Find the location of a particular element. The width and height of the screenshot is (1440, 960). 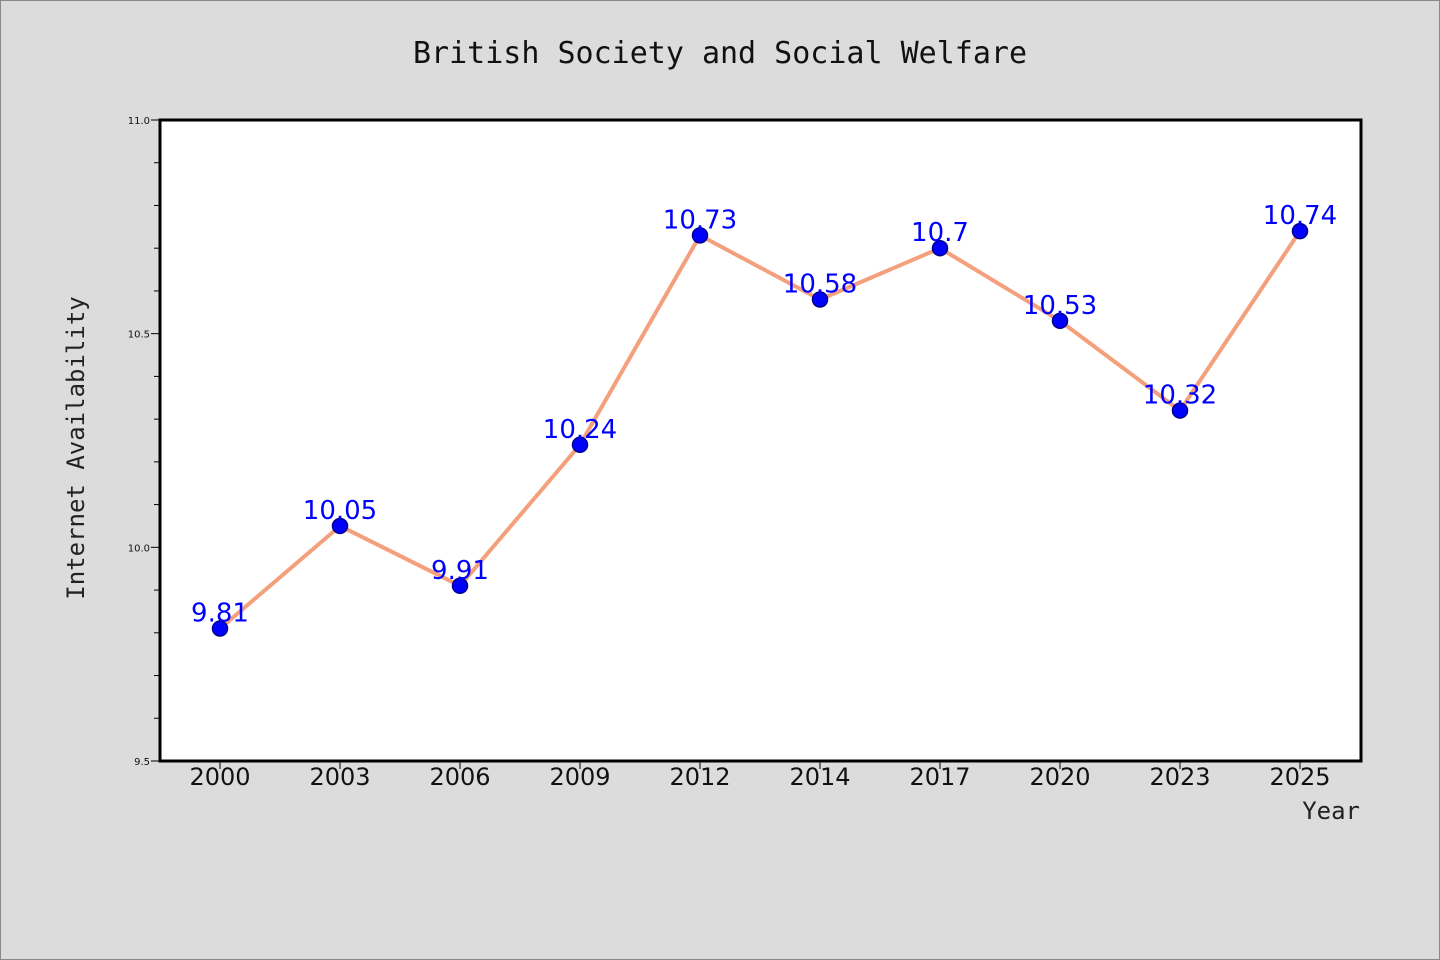

y-tick-label: 10.0 is located at coordinates (139, 548).